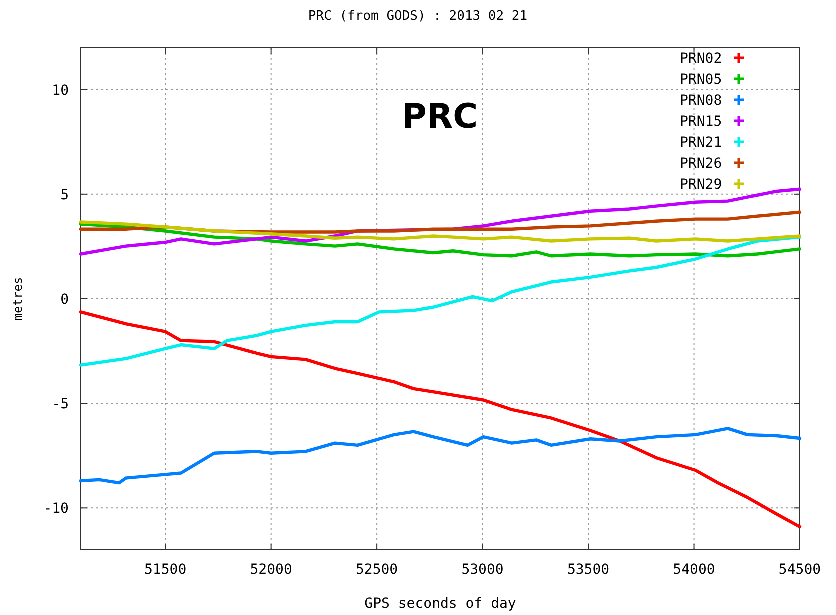 Image resolution: width=836 pixels, height=615 pixels. I want to click on legend-label: PRN26, so click(701, 164).